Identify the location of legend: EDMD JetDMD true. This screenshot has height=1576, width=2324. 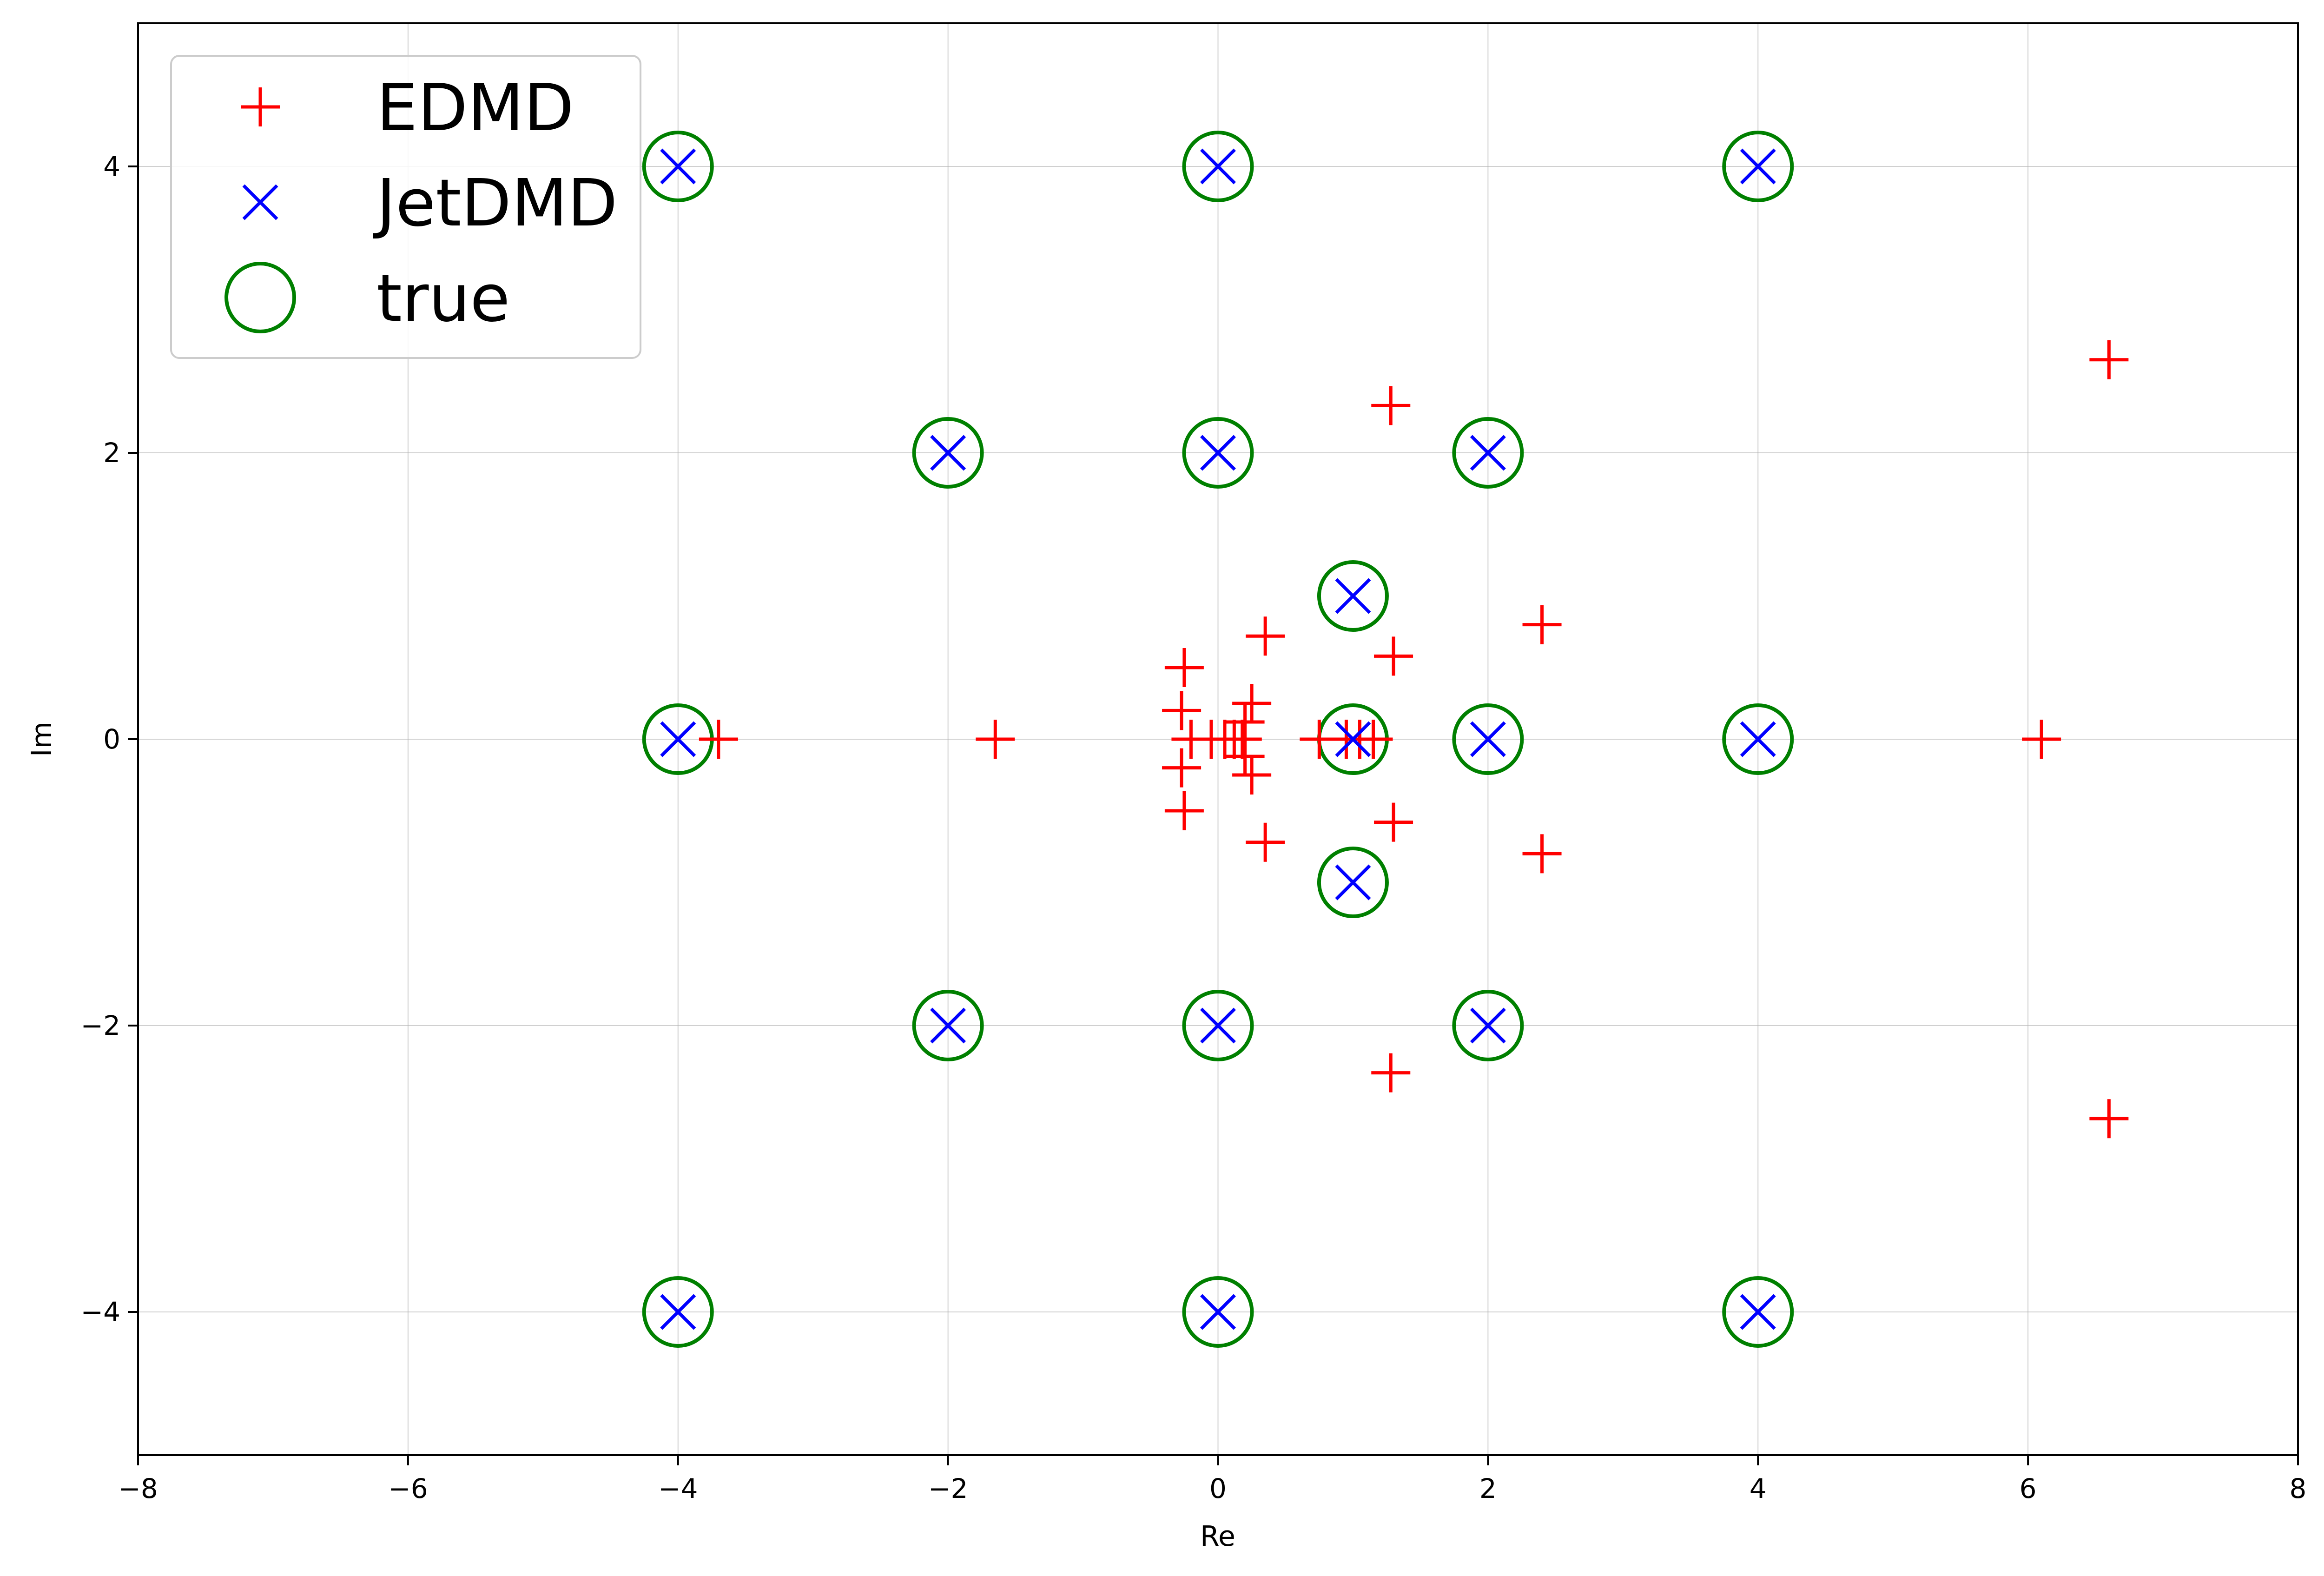
(405, 207).